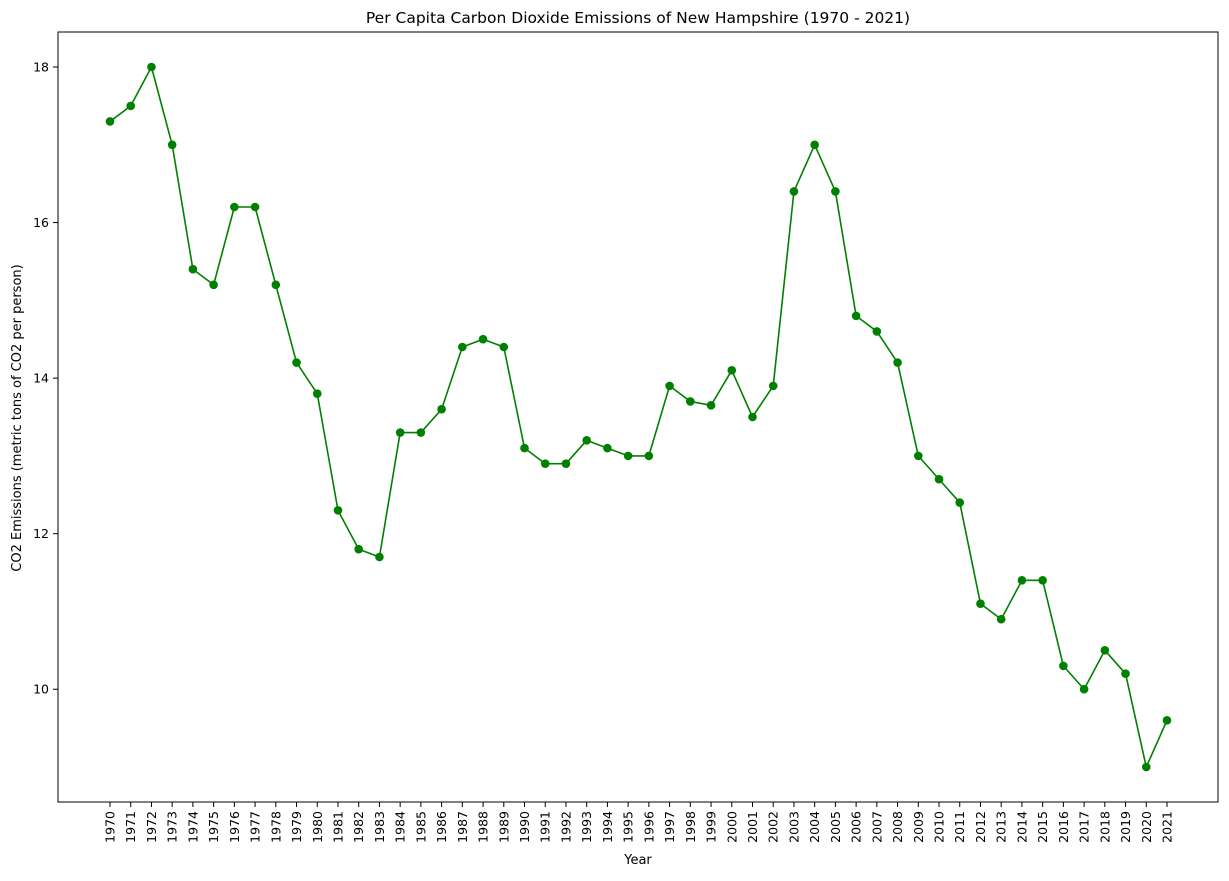  Describe the element at coordinates (648, 827) in the screenshot. I see `x-tick-label: 1996` at that location.